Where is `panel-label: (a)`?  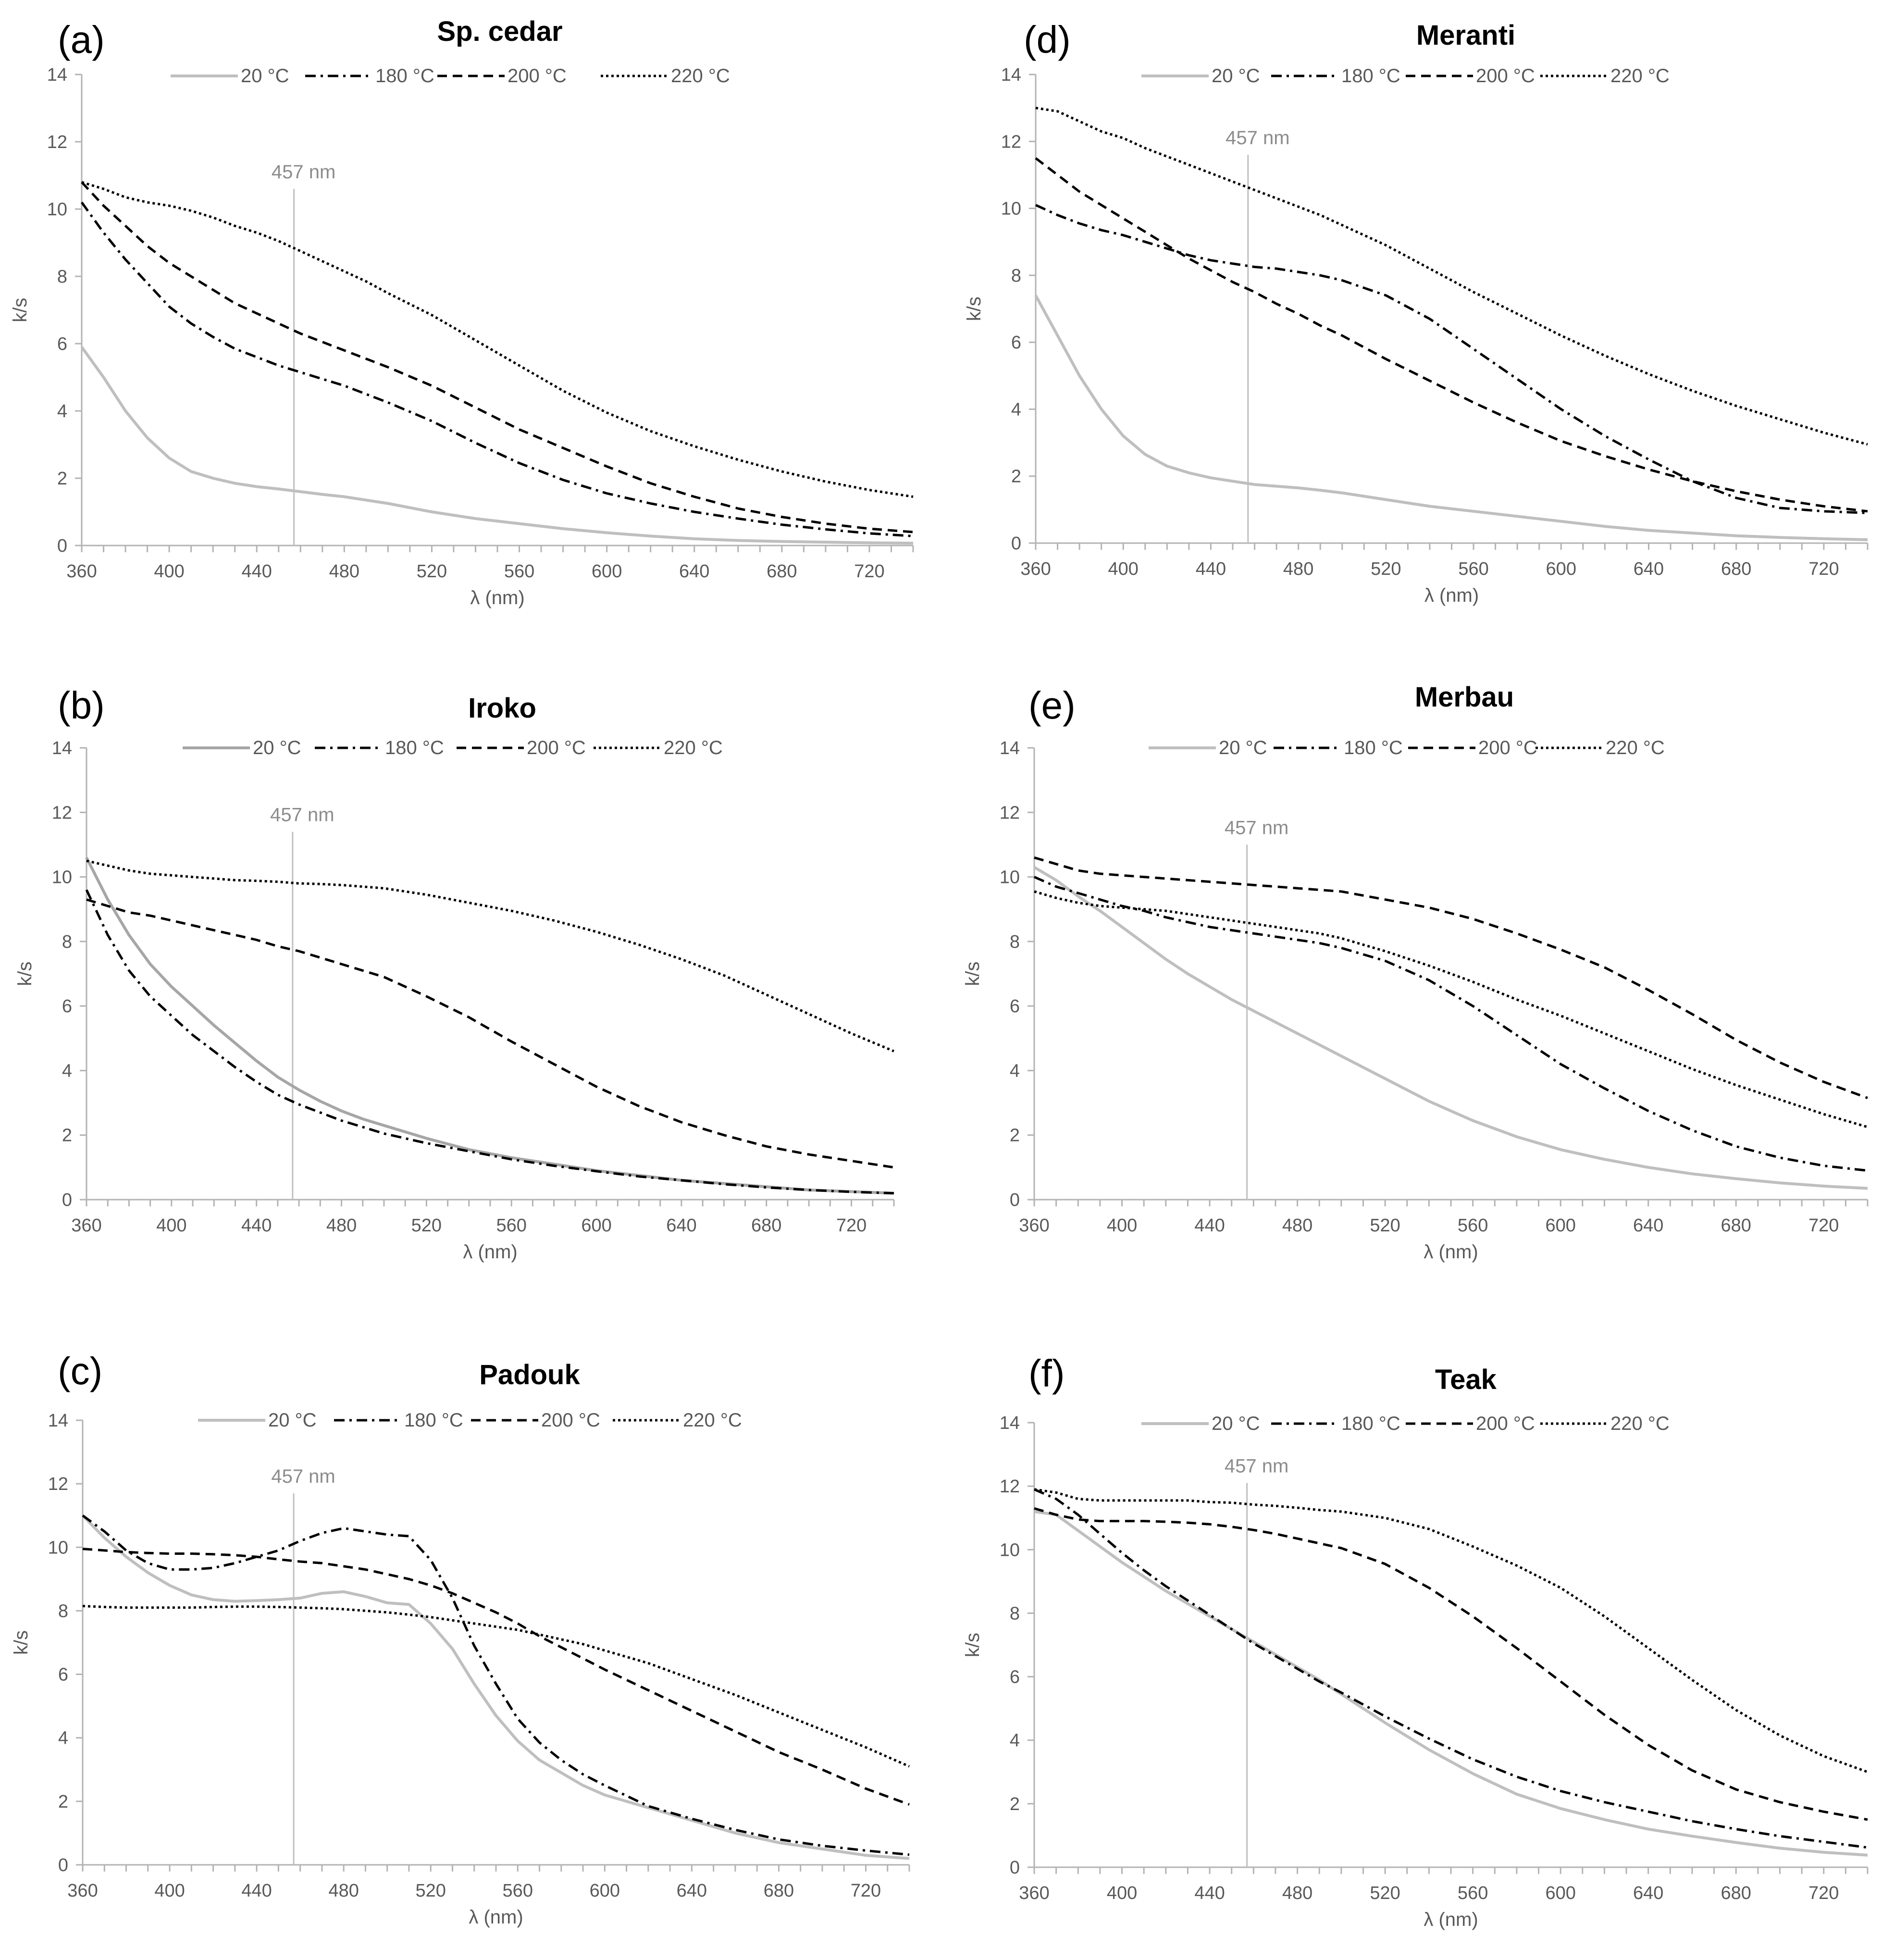
panel-label: (a) is located at coordinates (81, 39).